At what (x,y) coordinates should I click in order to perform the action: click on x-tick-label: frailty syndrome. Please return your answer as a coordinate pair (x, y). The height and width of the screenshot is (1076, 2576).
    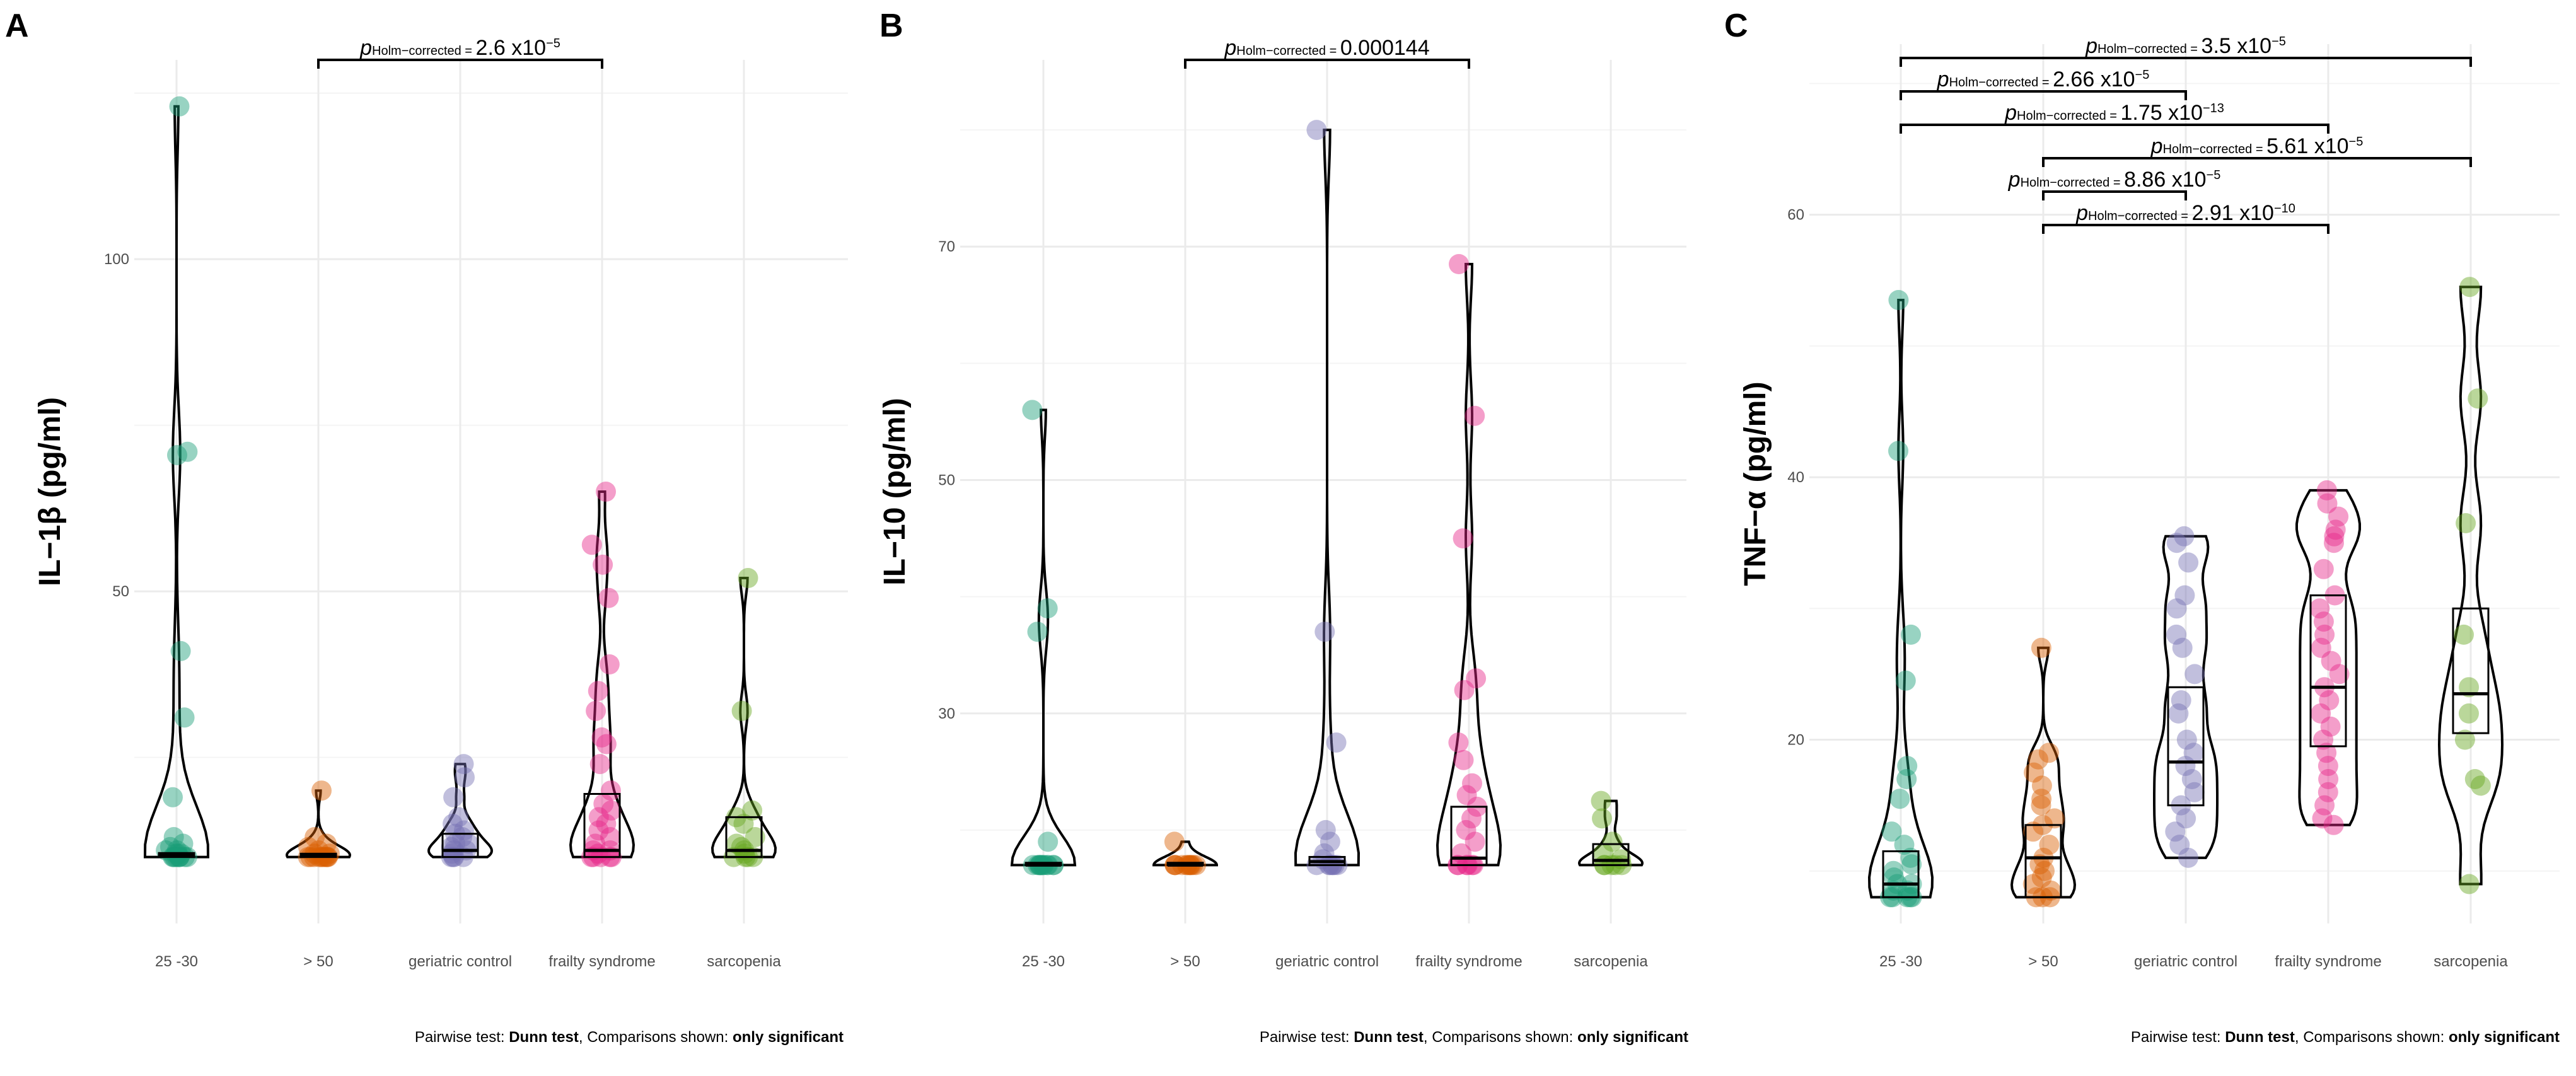
    Looking at the image, I should click on (601, 961).